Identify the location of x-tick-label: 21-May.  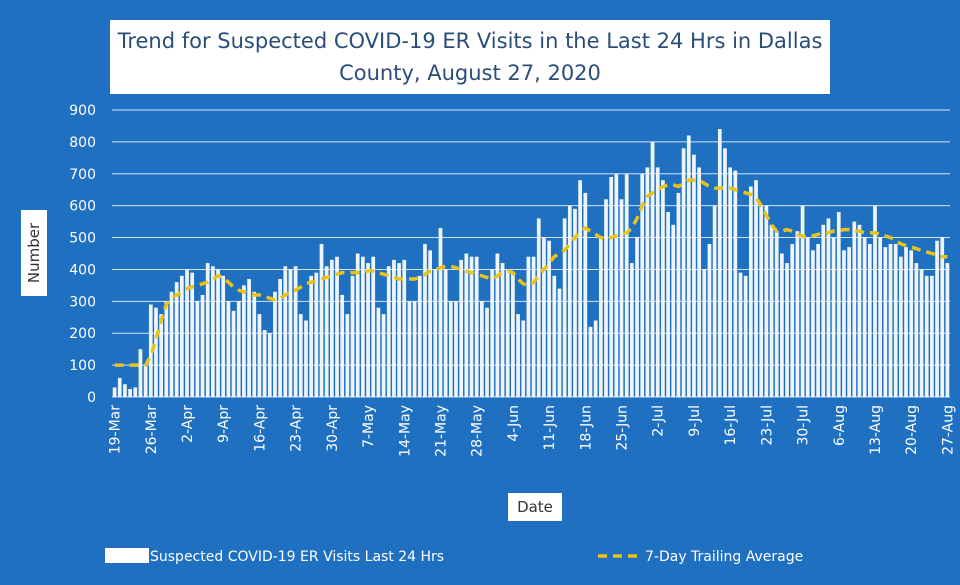
(441, 431).